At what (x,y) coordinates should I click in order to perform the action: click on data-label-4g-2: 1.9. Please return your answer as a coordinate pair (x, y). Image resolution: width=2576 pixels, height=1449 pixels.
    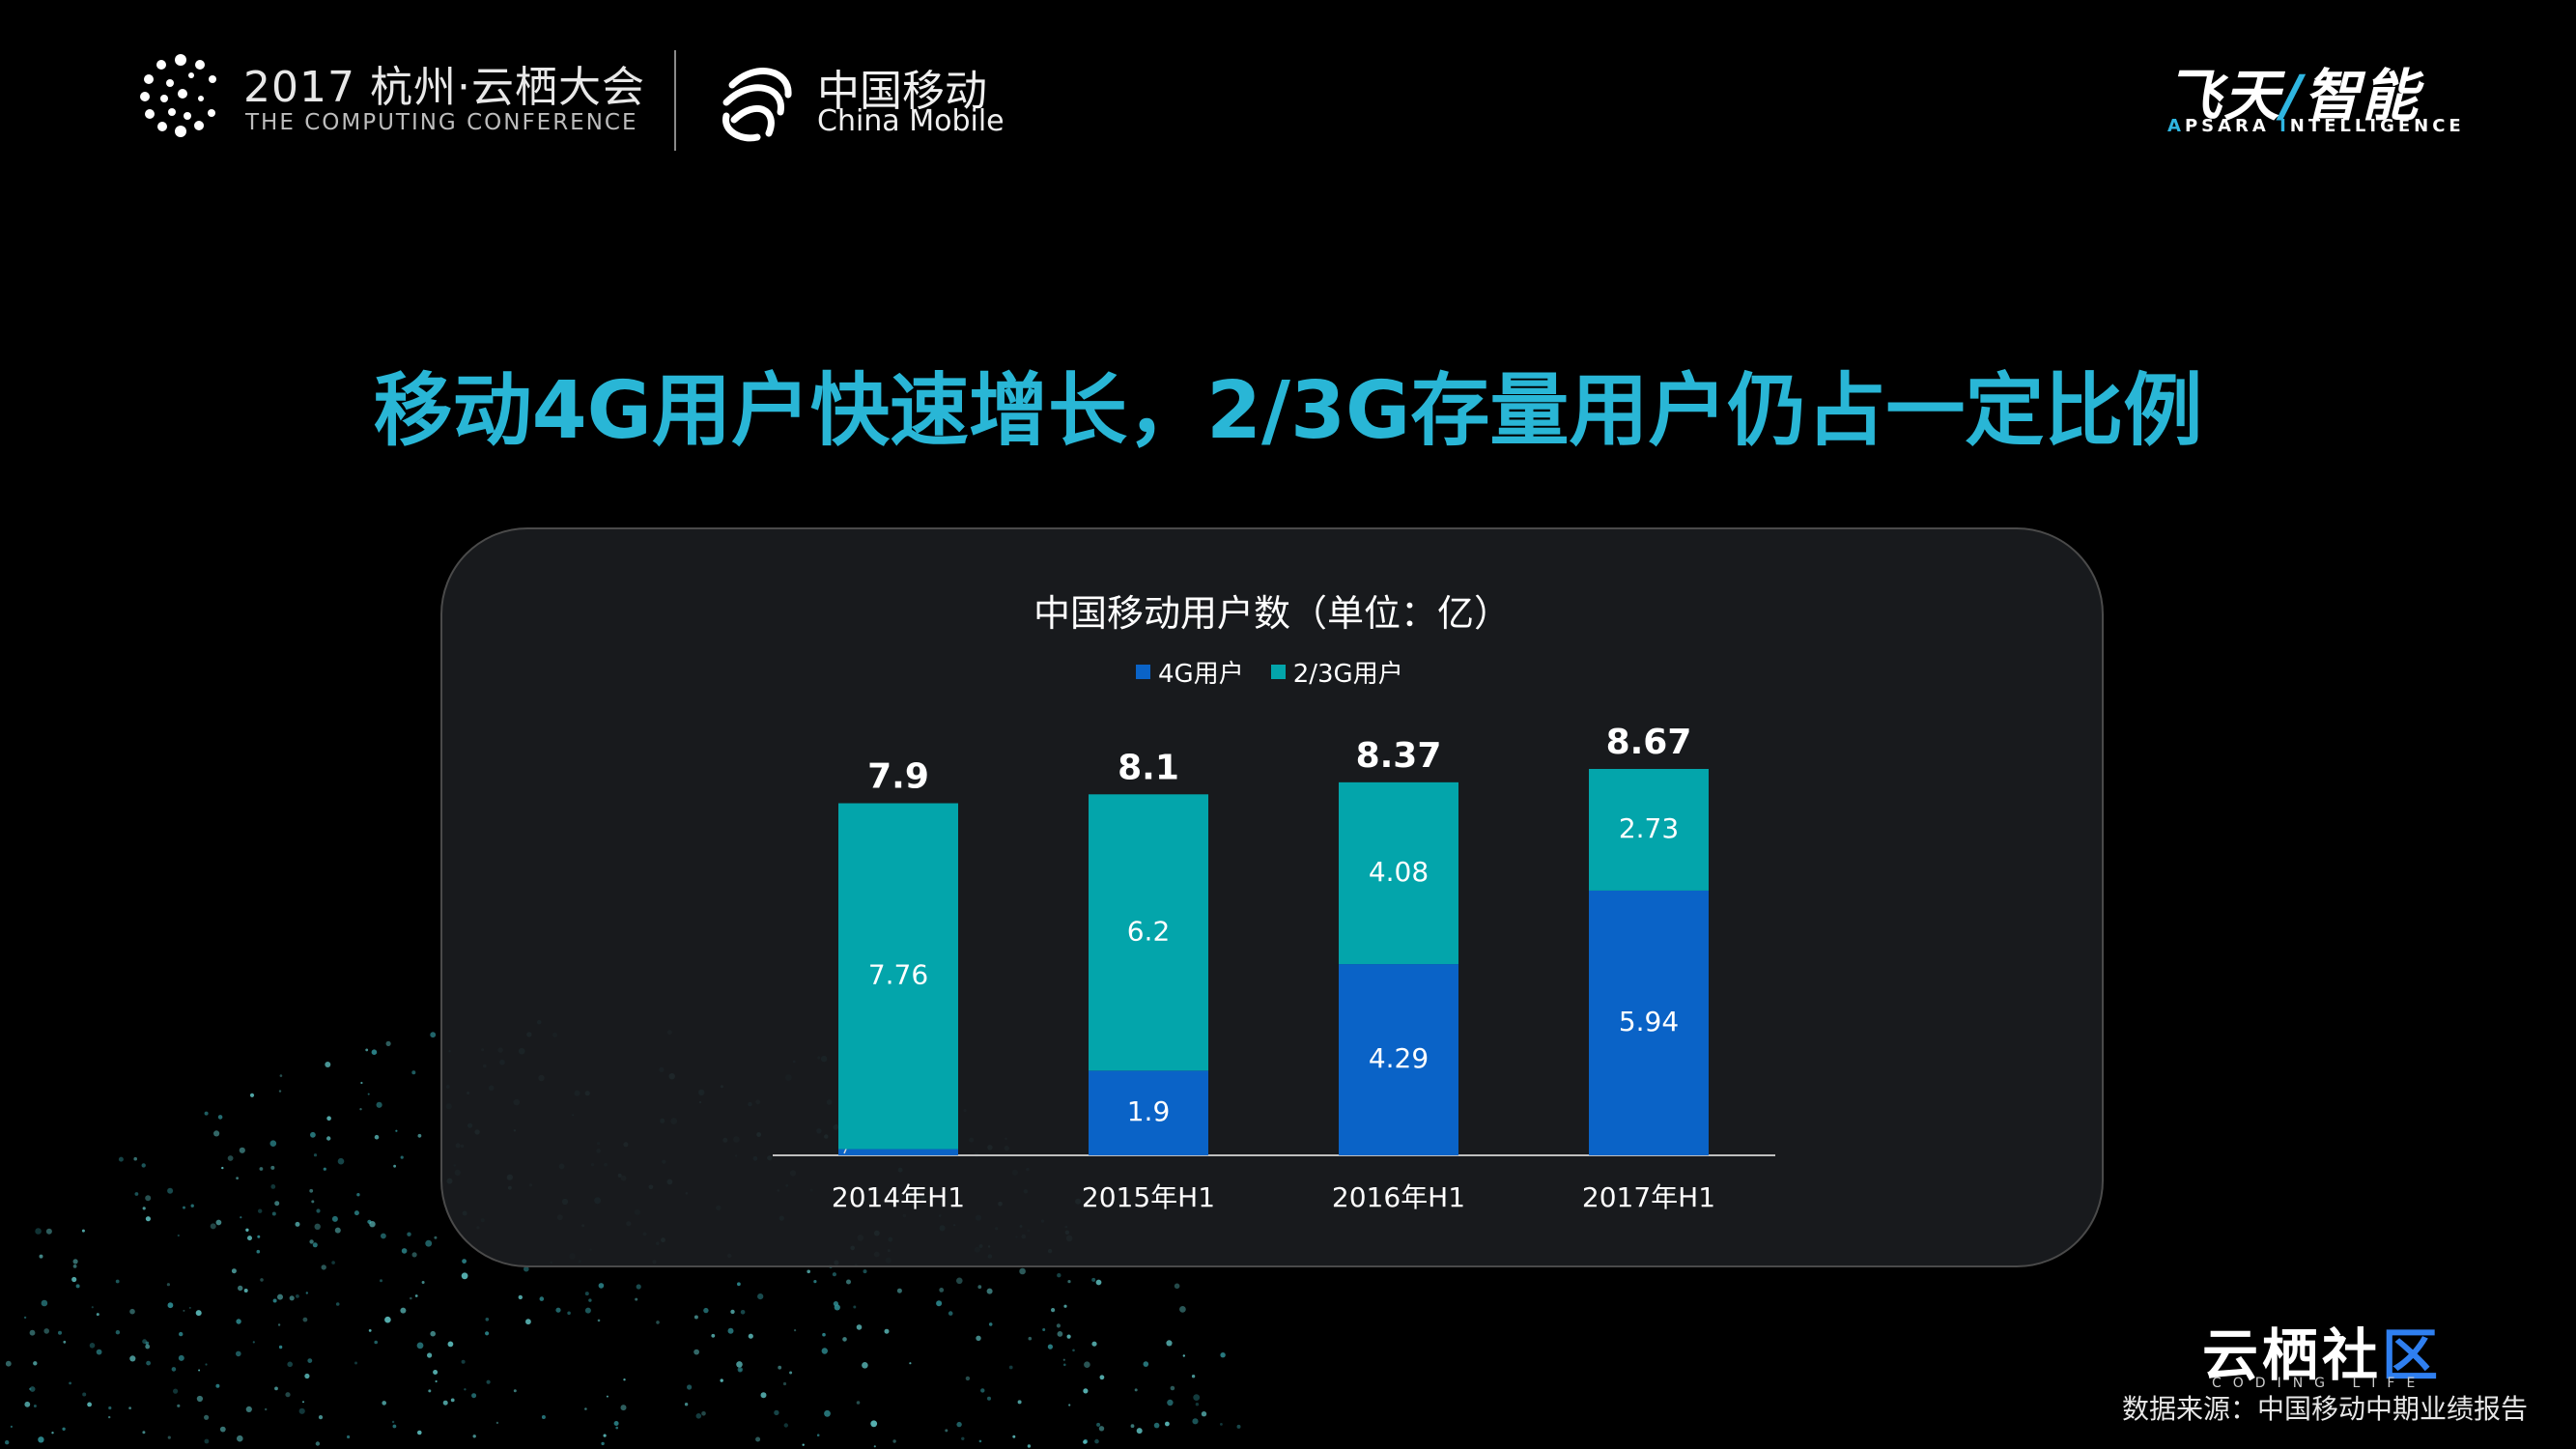
    Looking at the image, I should click on (1149, 1111).